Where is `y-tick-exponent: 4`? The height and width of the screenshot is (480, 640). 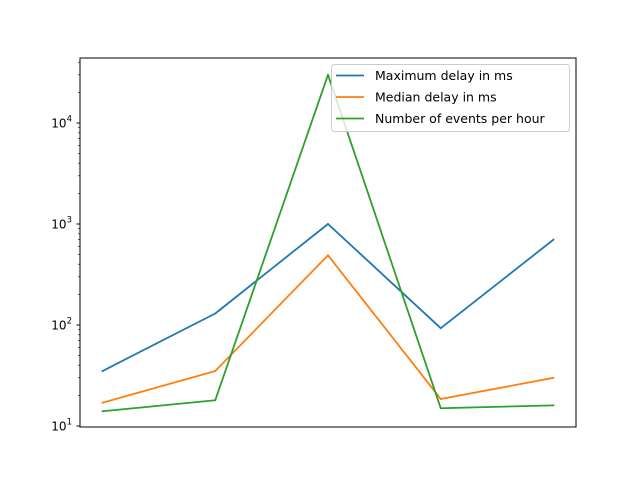
y-tick-exponent: 4 is located at coordinates (69, 120).